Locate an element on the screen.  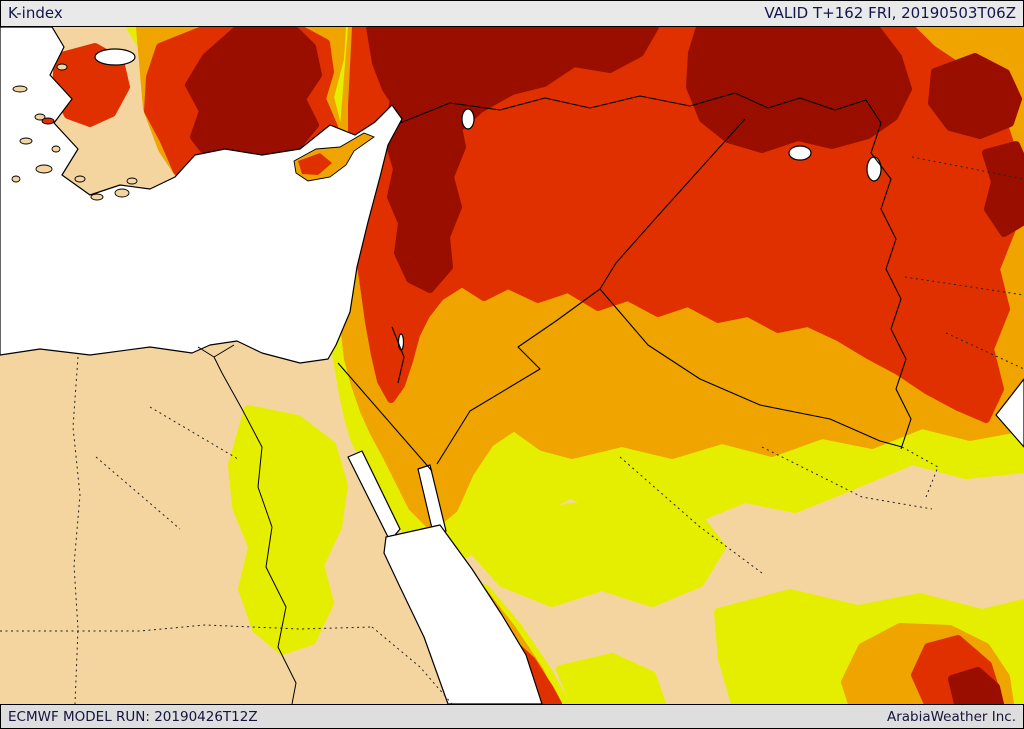
dead-sea is located at coordinates (401, 342).